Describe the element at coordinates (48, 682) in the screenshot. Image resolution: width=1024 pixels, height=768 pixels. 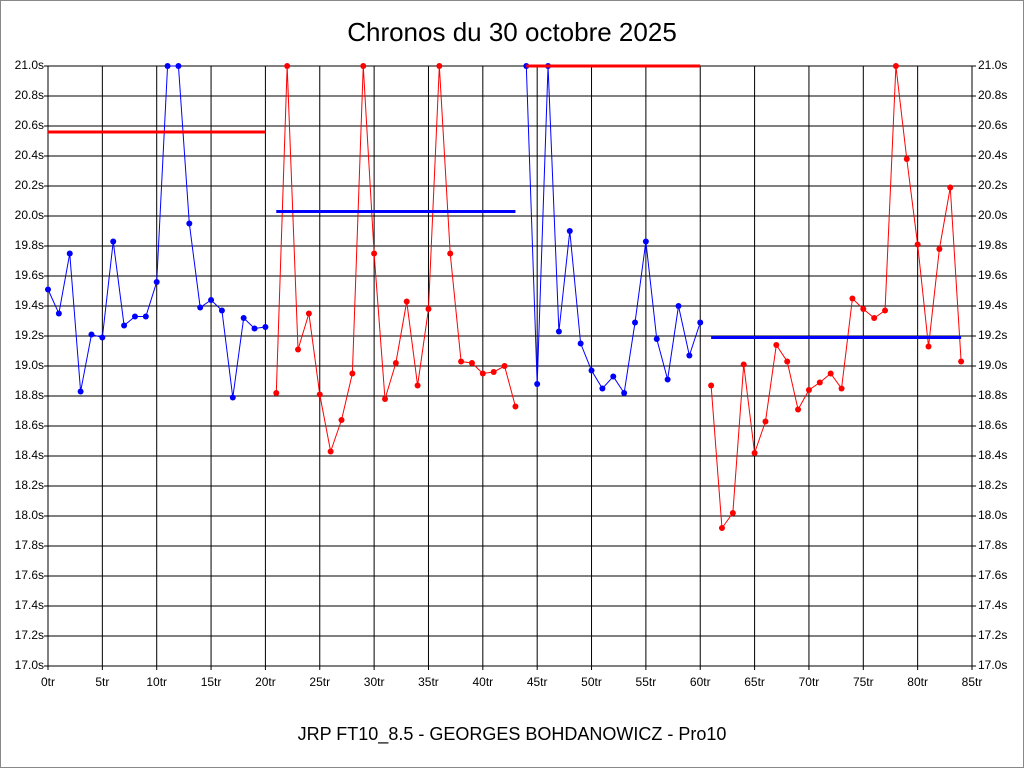
I see `x-tick-label: 0tr` at that location.